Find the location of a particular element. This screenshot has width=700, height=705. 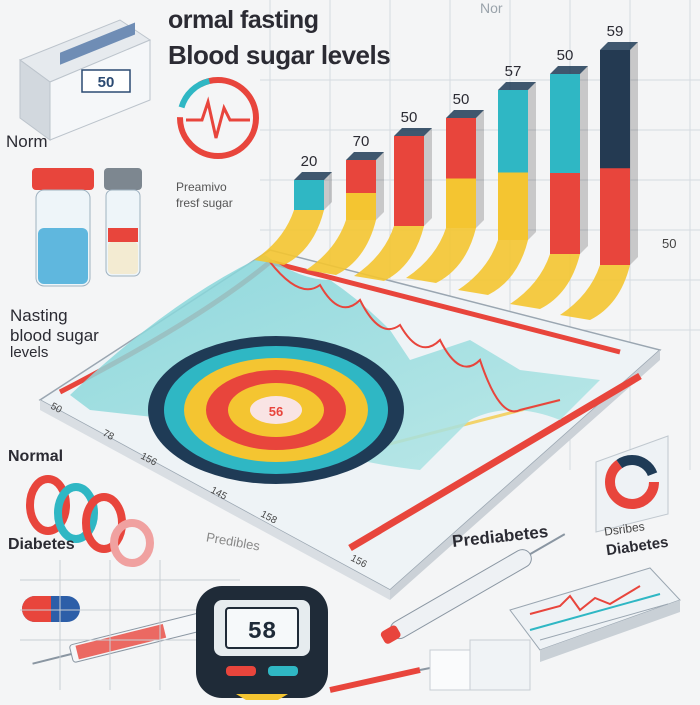

title-line-2: Blood sugar levels is located at coordinates (279, 55).